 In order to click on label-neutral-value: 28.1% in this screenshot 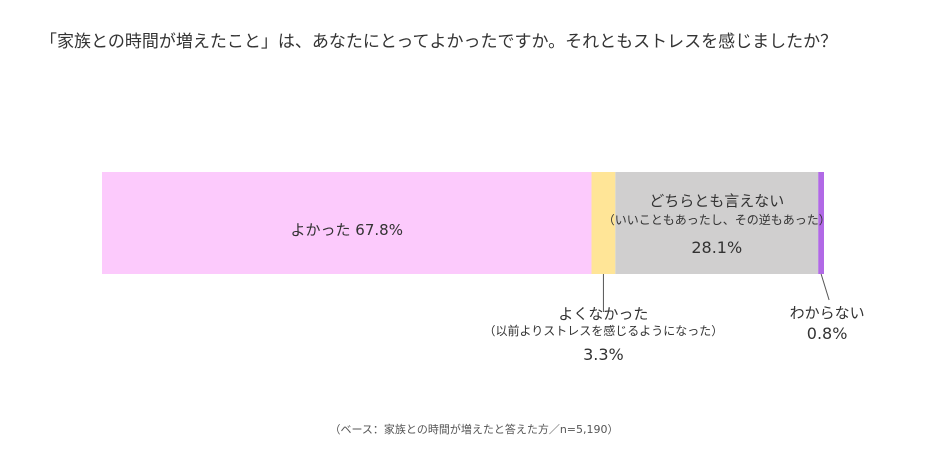, I will do `click(717, 247)`.